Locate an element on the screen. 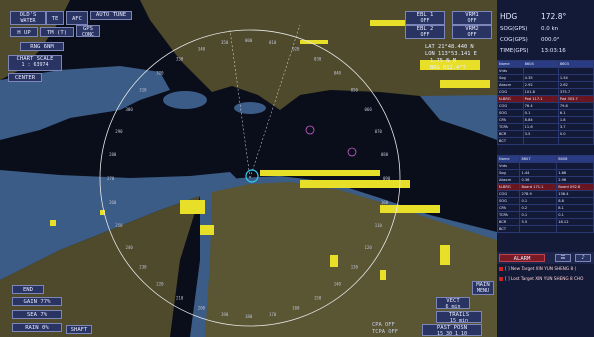 This screenshot has width=594, height=337. table-cell: COG is located at coordinates (510, 106).